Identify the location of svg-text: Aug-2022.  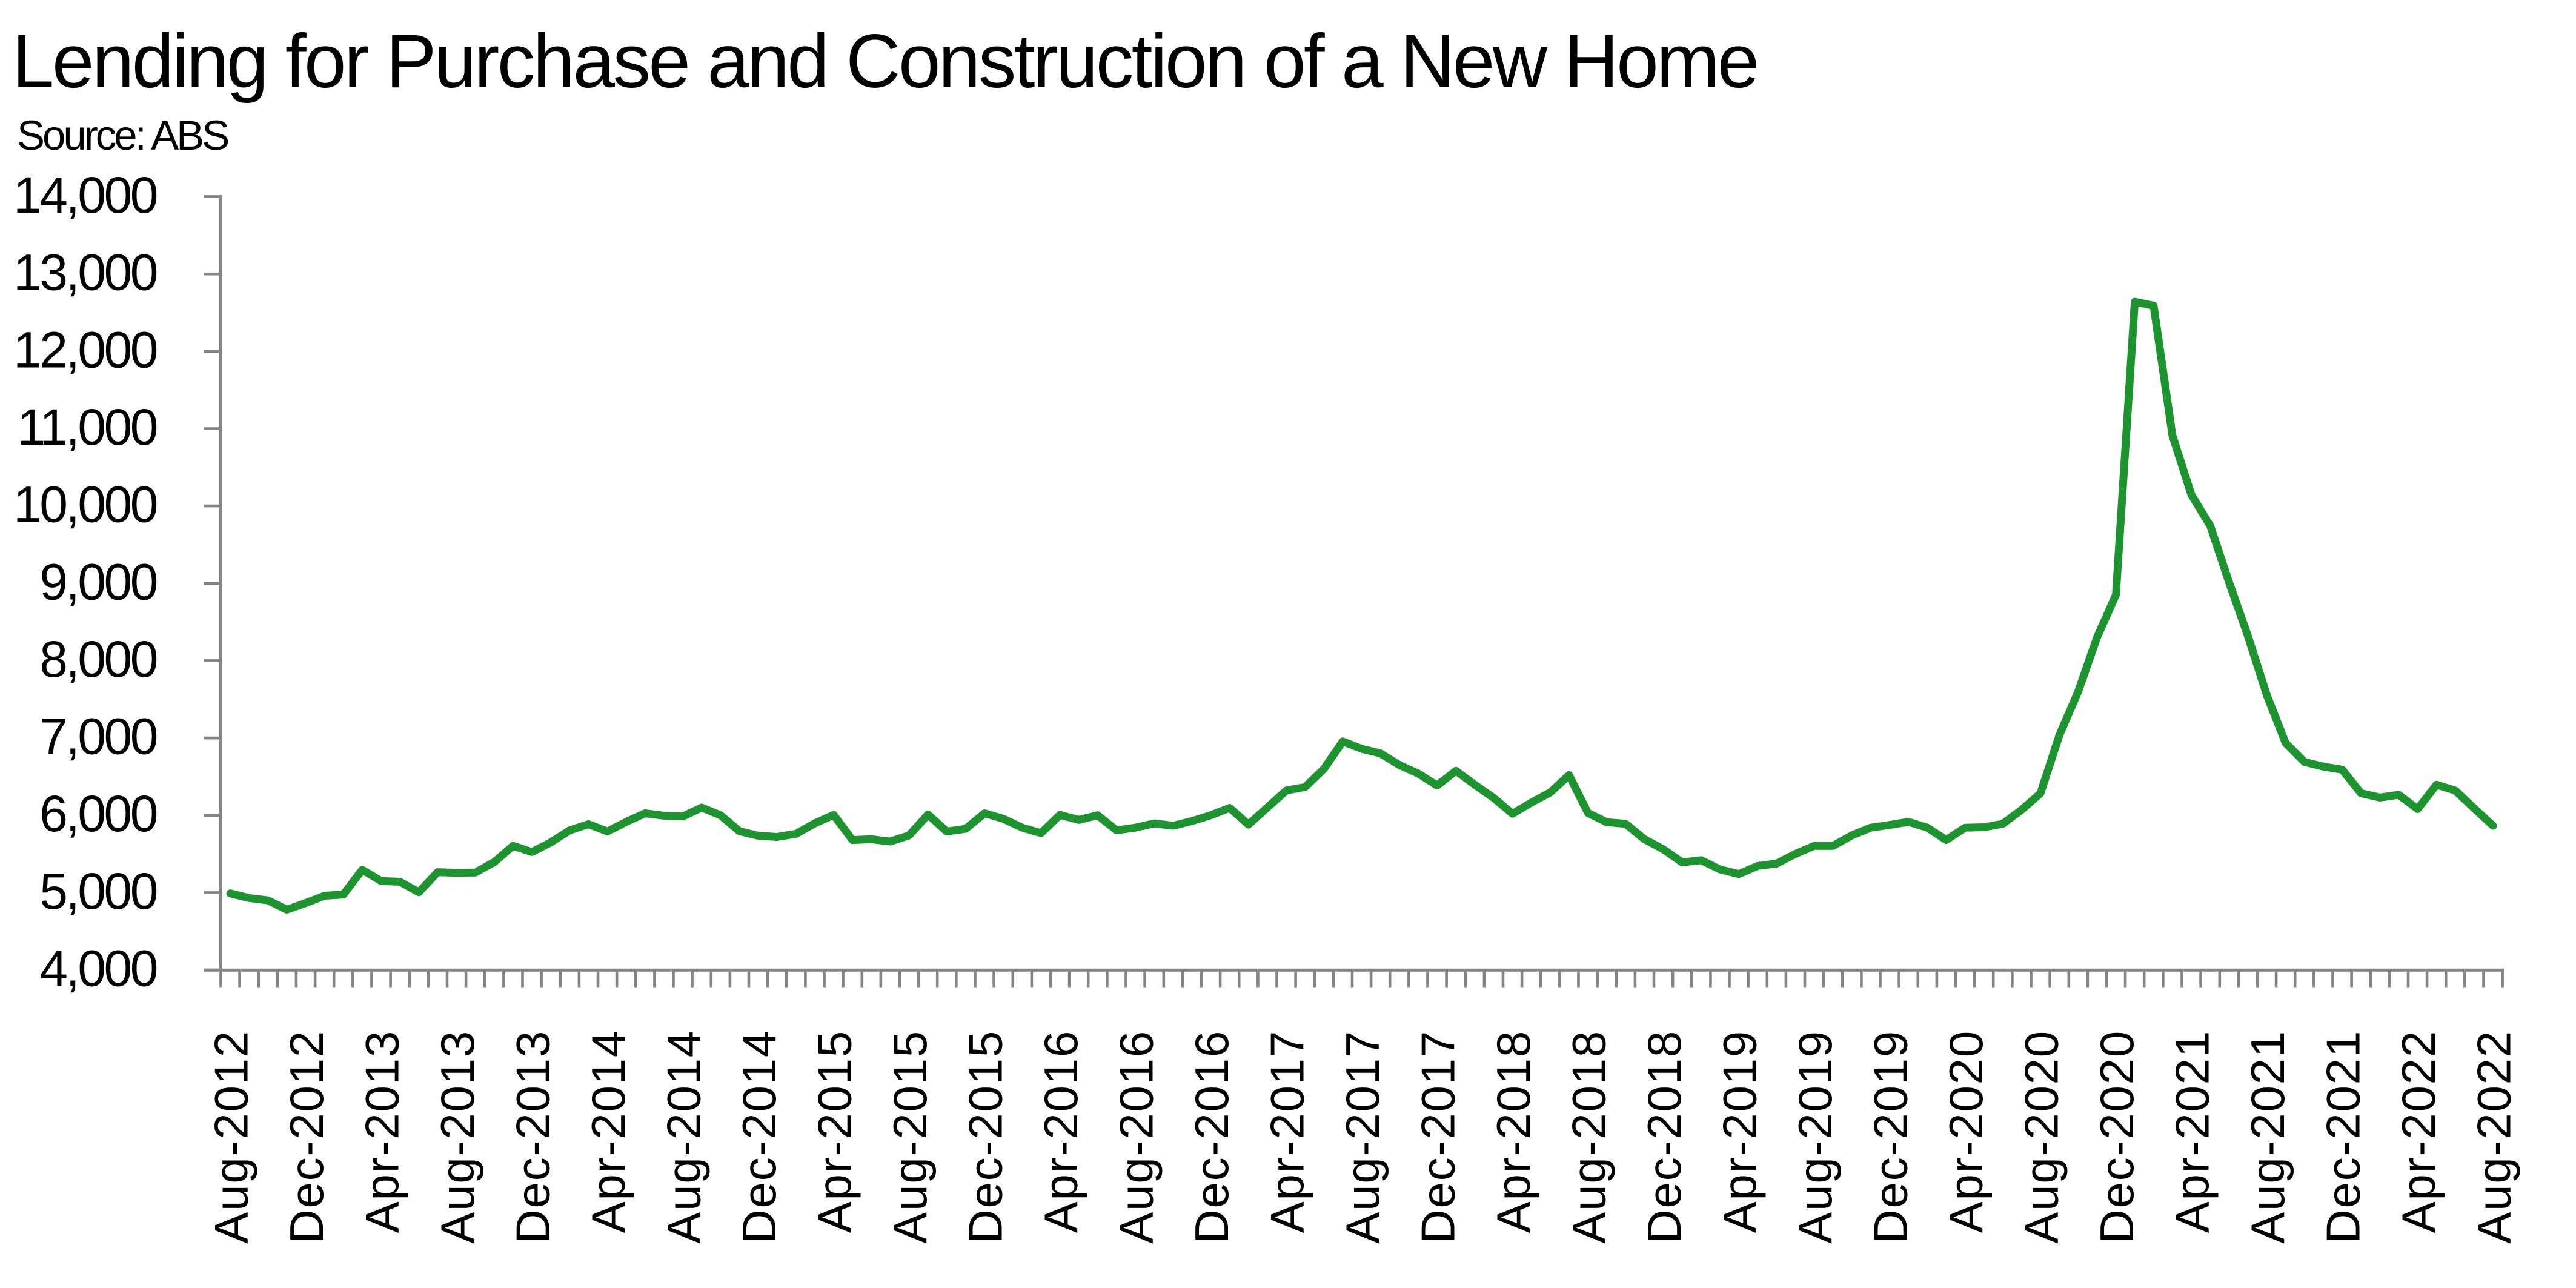
(2494, 1137).